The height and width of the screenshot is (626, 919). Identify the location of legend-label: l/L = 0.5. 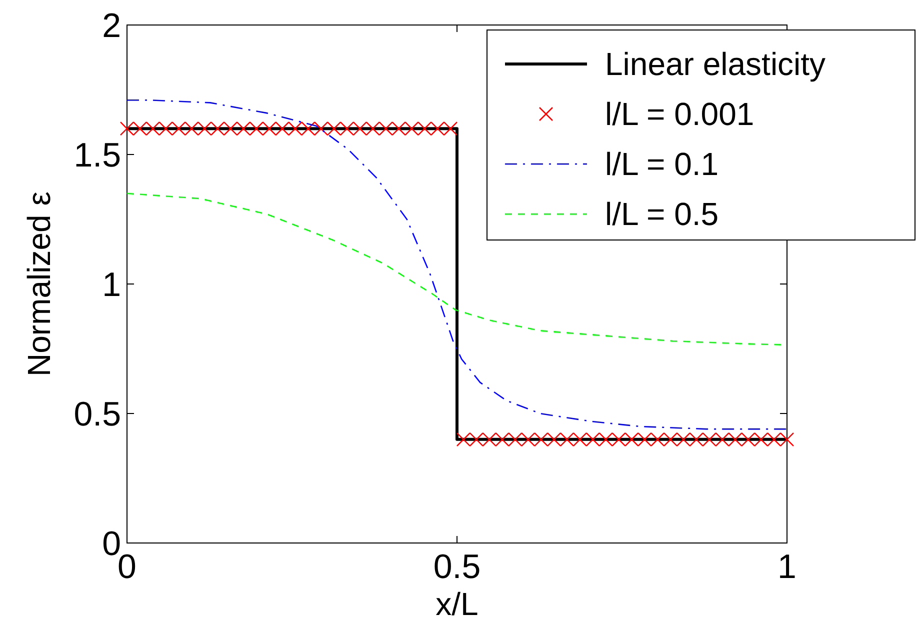
(662, 214).